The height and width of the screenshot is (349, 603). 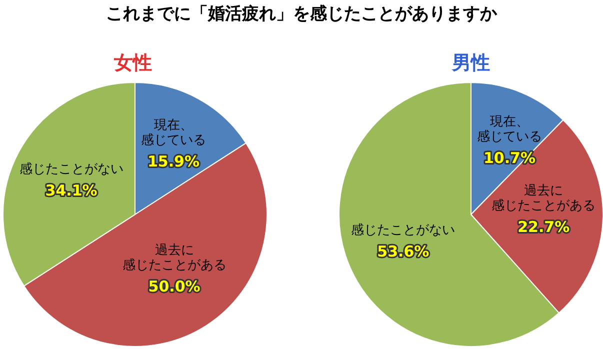 What do you see at coordinates (403, 251) in the screenshot?
I see `data-label: 53.6%` at bounding box center [403, 251].